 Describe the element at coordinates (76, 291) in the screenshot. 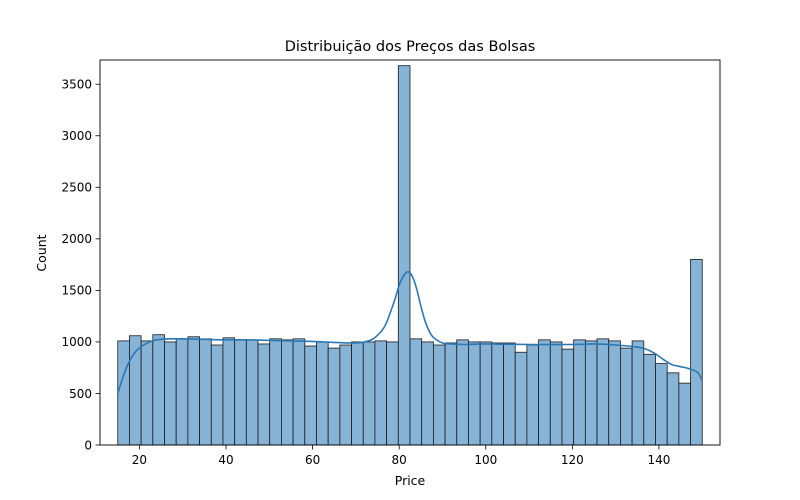

I see `y-tick-label: 1500` at that location.